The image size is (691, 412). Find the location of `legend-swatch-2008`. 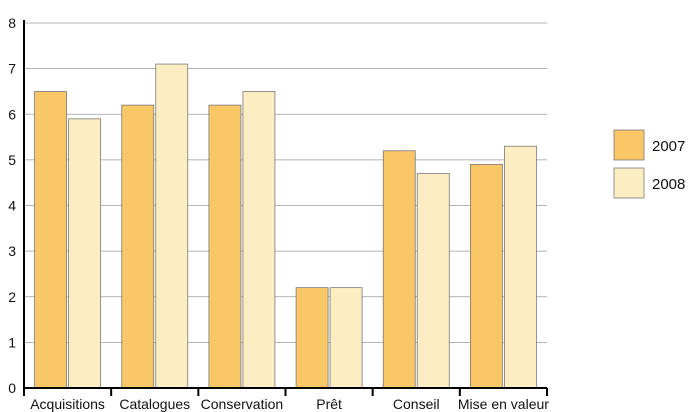

legend-swatch-2008 is located at coordinates (629, 183).